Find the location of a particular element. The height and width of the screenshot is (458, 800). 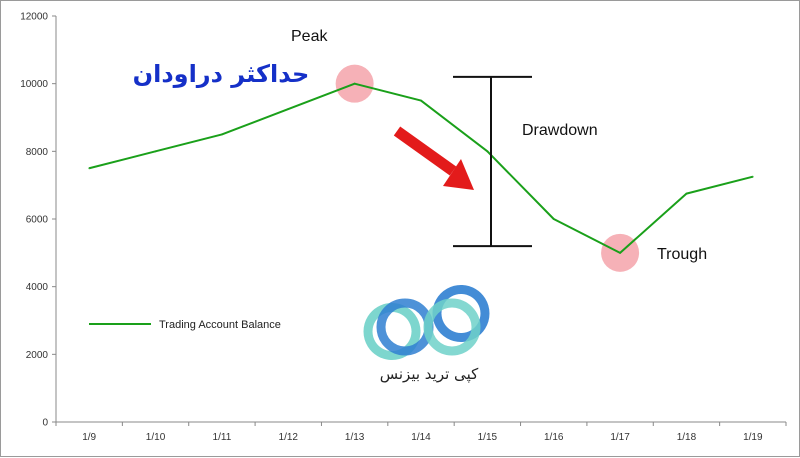

y-tick-label: 0 is located at coordinates (45, 423).